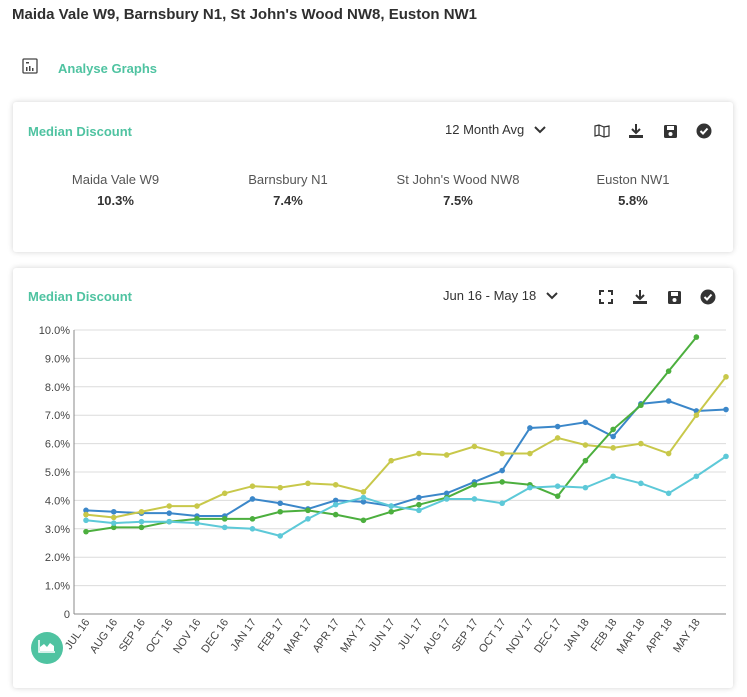  What do you see at coordinates (104, 636) in the screenshot?
I see `x-tick-label: AUG 16` at bounding box center [104, 636].